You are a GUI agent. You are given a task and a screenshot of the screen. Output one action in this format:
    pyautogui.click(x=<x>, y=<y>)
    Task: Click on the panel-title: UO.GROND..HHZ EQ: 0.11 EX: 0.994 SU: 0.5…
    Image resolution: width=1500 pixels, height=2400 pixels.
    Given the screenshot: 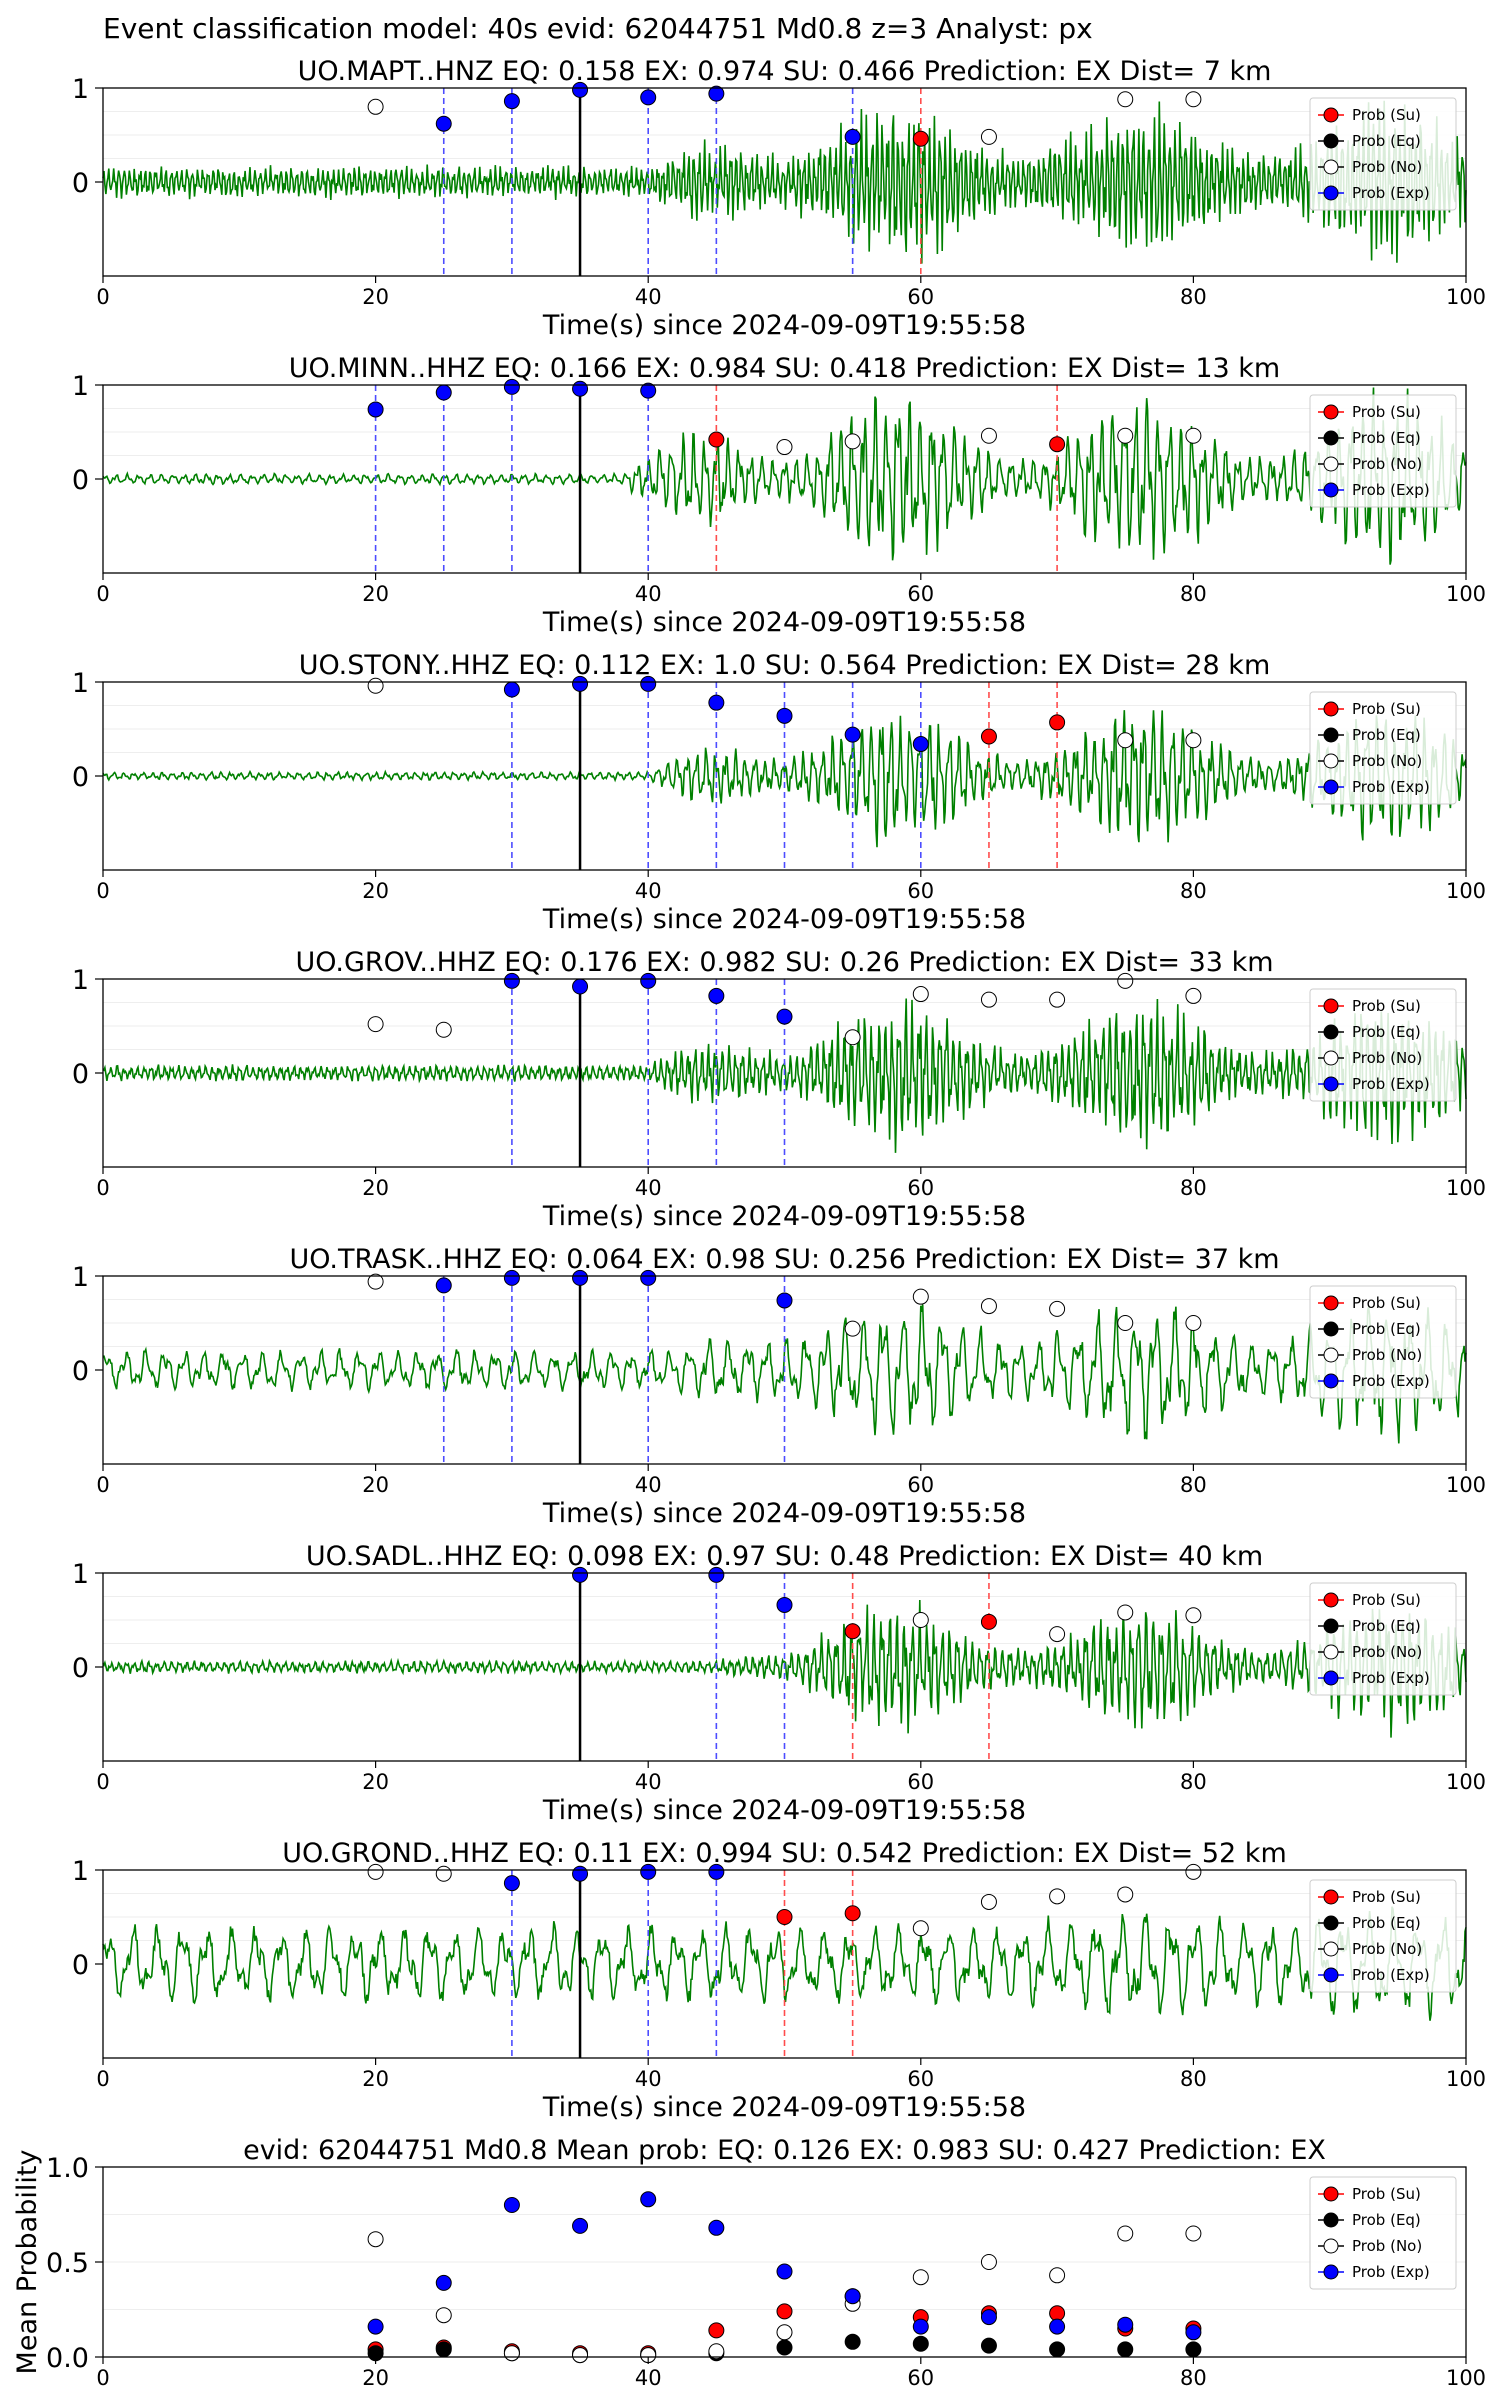 What is the action you would take?
    pyautogui.click(x=784, y=1853)
    